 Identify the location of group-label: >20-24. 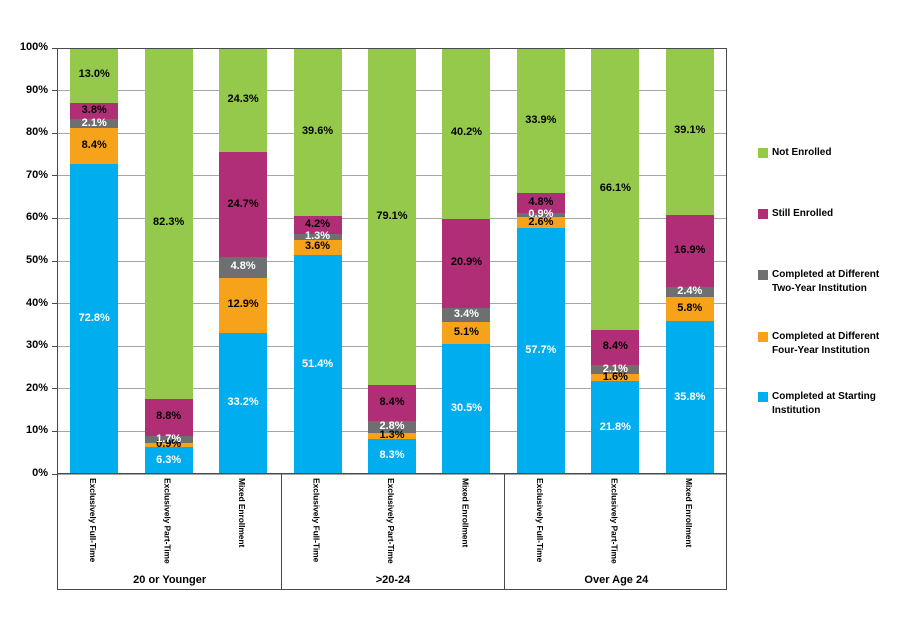
(393, 580).